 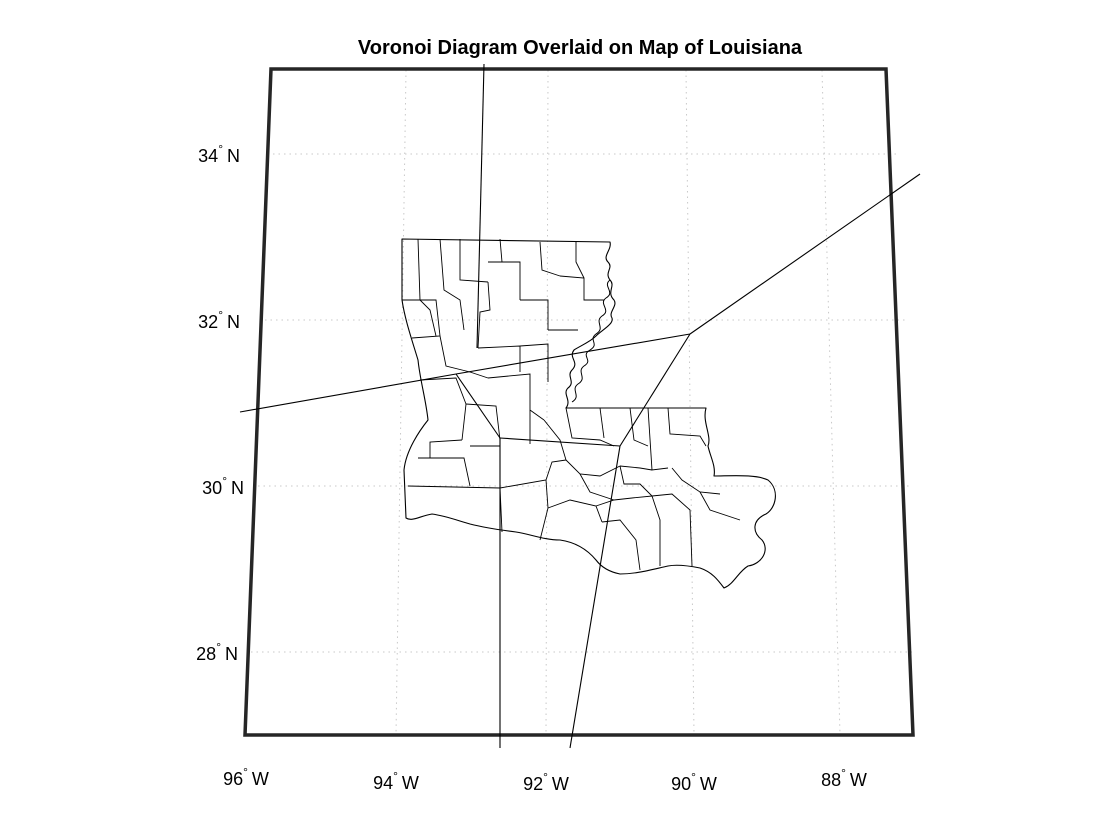 What do you see at coordinates (478, 406) in the screenshot?
I see `voronoi-edge-diagonal` at bounding box center [478, 406].